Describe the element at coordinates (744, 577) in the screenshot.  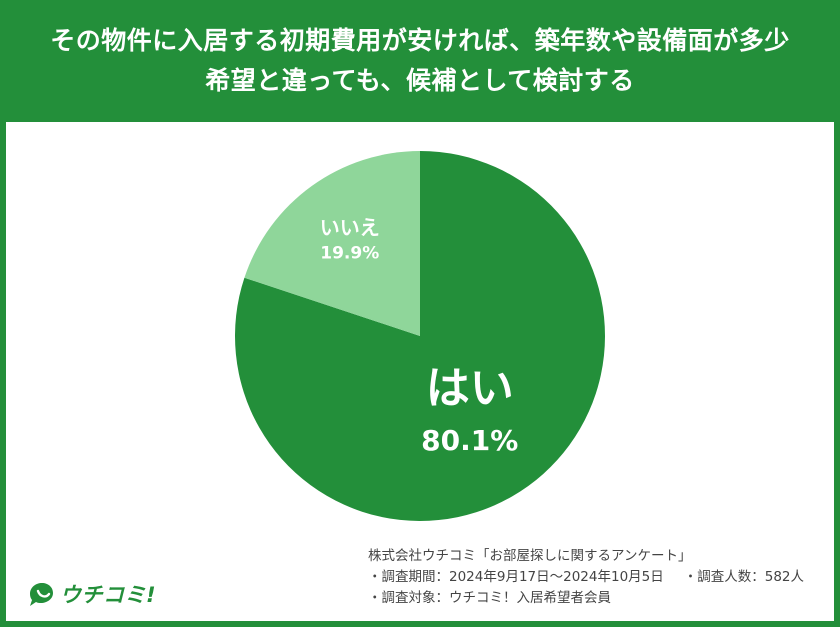
I see `survey-respondents: ・調査人数：582人` at that location.